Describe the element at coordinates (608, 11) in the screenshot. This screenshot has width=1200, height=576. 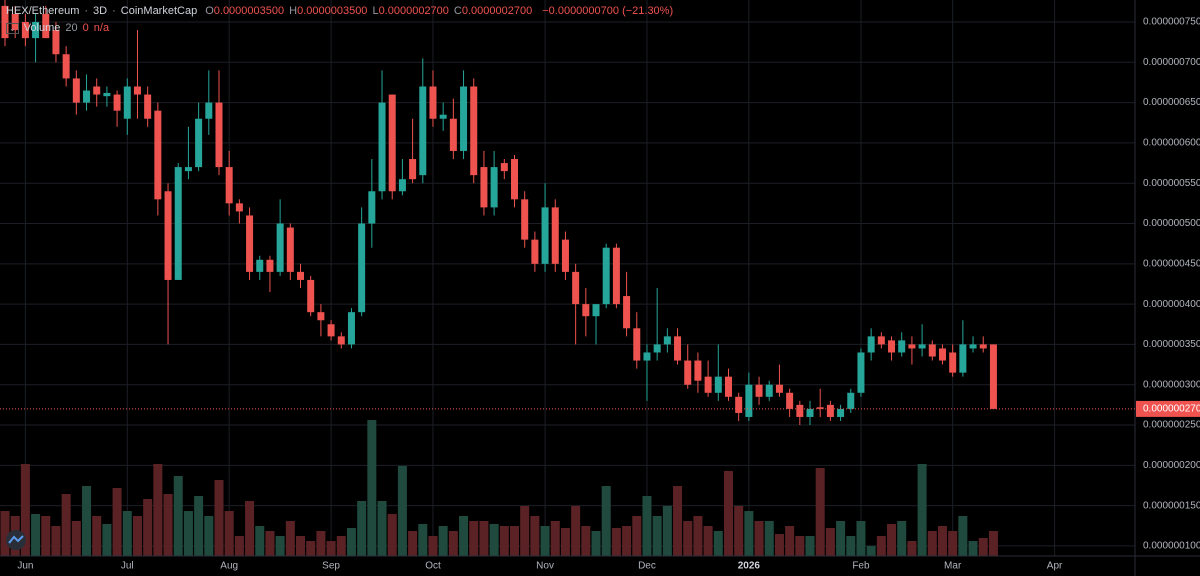
I see `change: −0.0000000700 (−21.30%)` at that location.